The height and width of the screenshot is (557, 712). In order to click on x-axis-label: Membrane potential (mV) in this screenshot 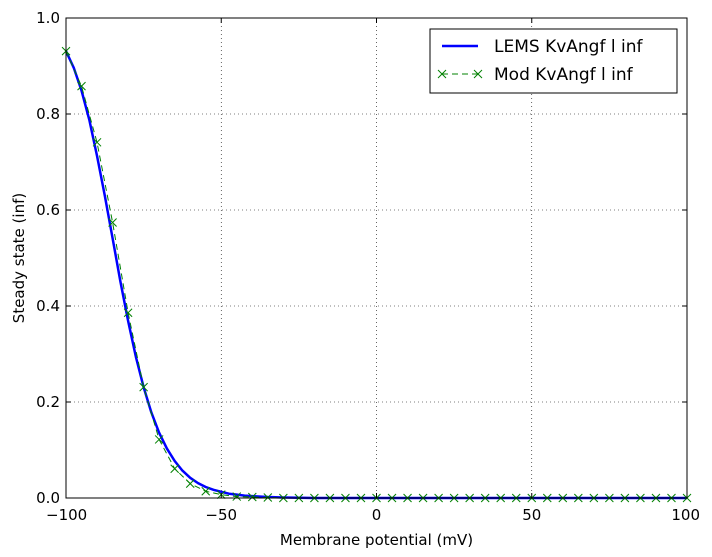, I will do `click(376, 540)`.